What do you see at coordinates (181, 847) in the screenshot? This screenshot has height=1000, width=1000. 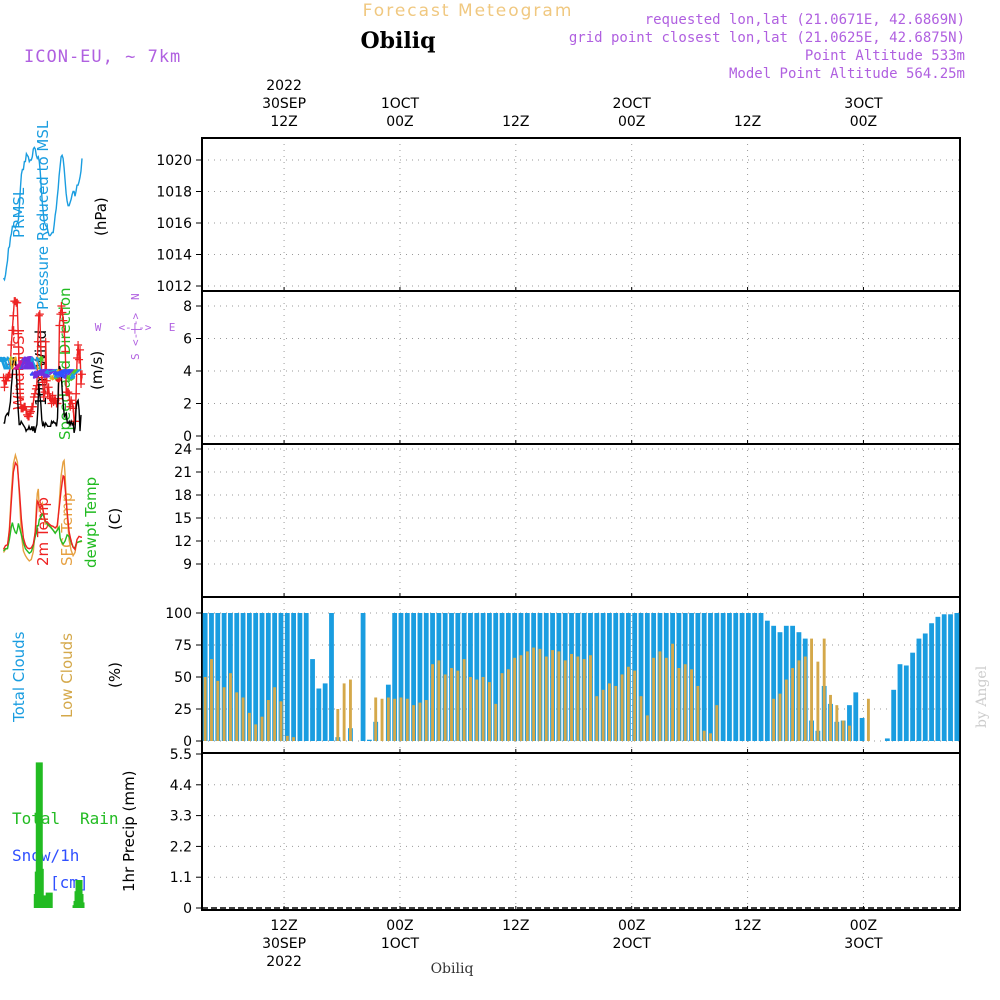 I see `y-tick-label: 2.2` at bounding box center [181, 847].